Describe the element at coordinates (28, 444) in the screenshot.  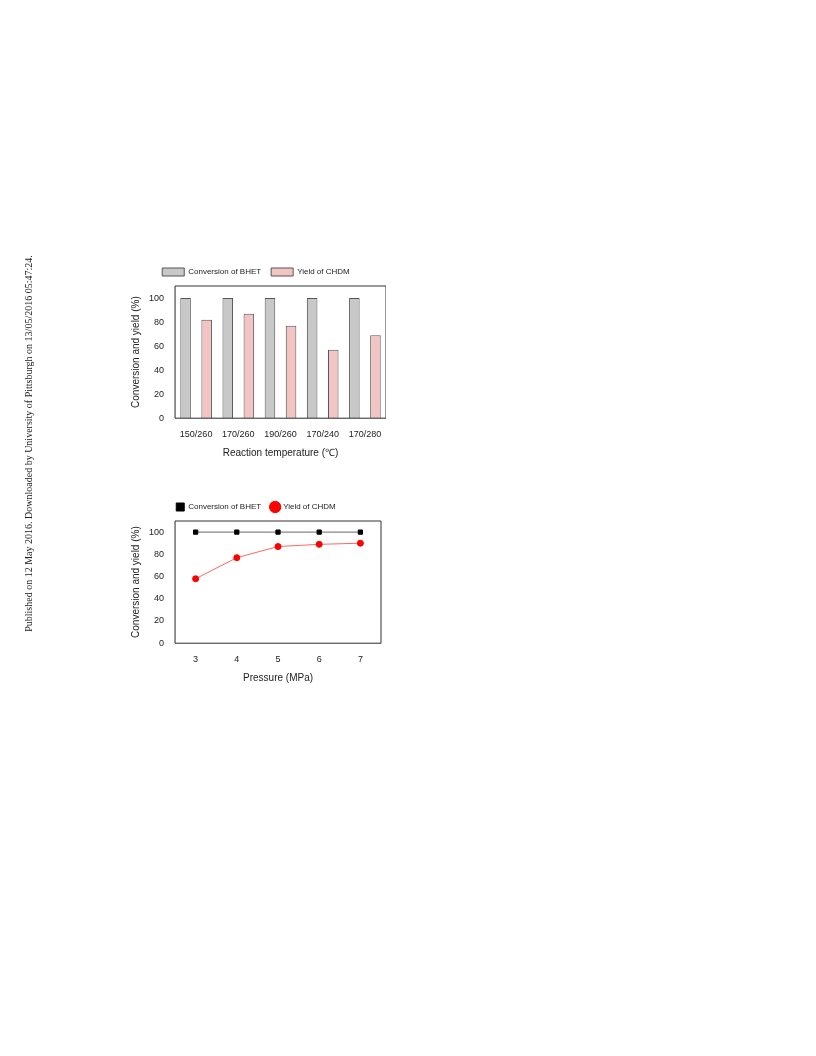
I see `text: Published on 12 May 2016. Downloaded by University of Pittsburgh on 13/05/2016 05:47:24.` at that location.